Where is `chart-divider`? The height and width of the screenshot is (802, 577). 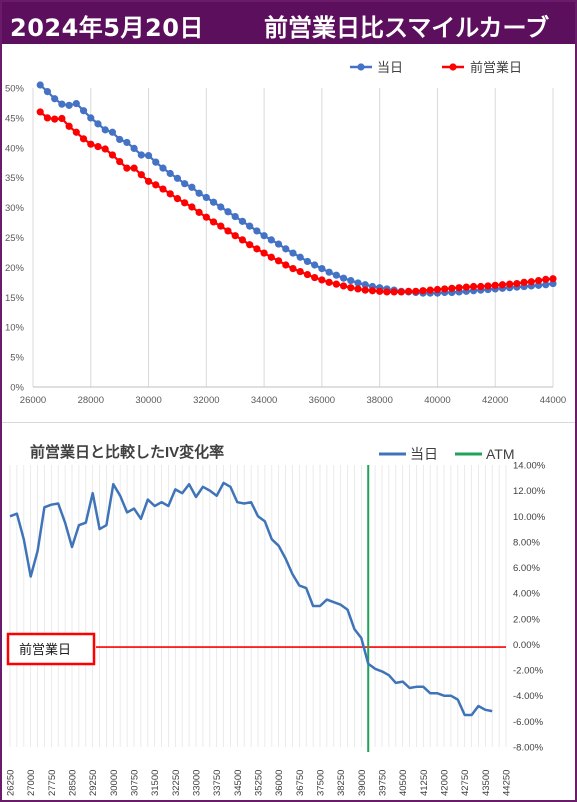 chart-divider is located at coordinates (288, 422).